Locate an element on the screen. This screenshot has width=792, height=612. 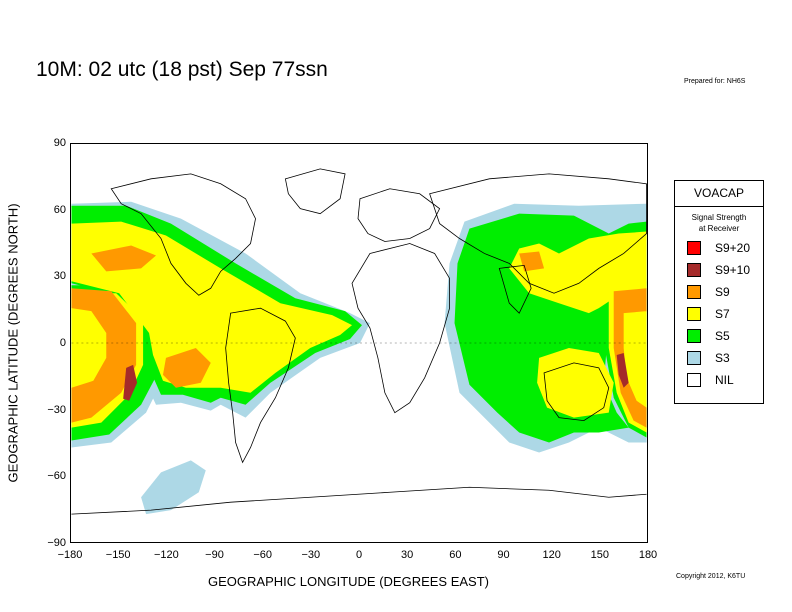
x-tick-label: −150 is located at coordinates (118, 555).